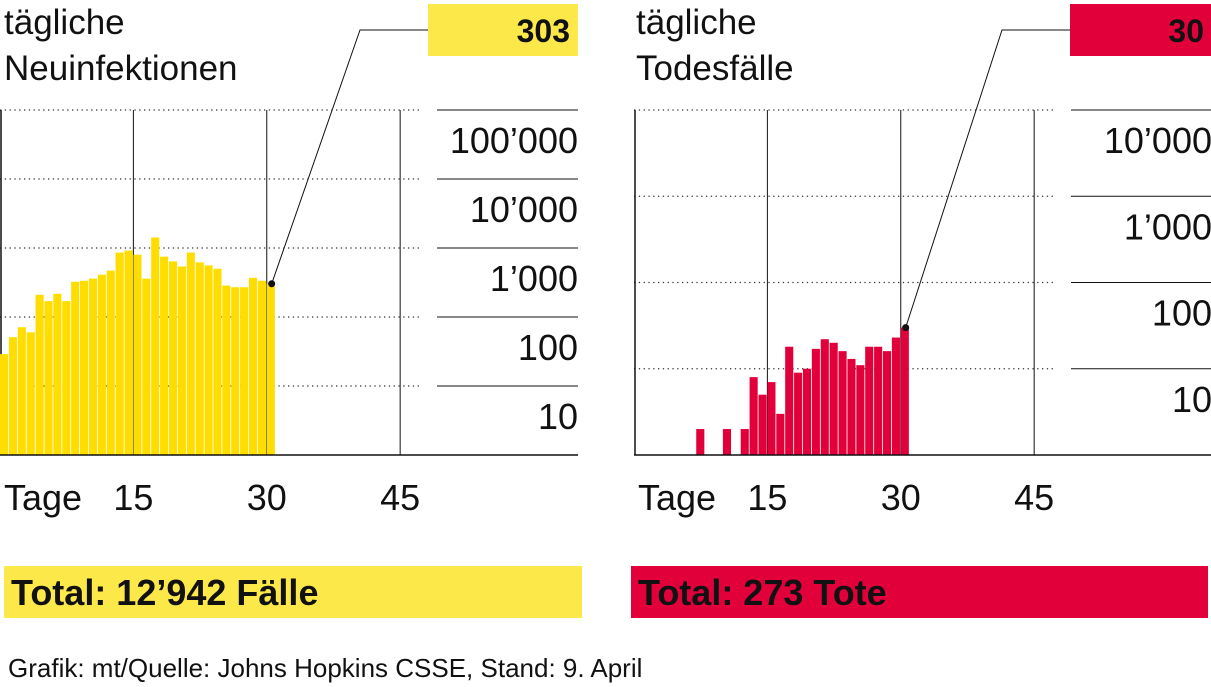 This screenshot has width=1211, height=687. What do you see at coordinates (121, 45) in the screenshot?
I see `chart-title: tägliche Neuinfektionen` at bounding box center [121, 45].